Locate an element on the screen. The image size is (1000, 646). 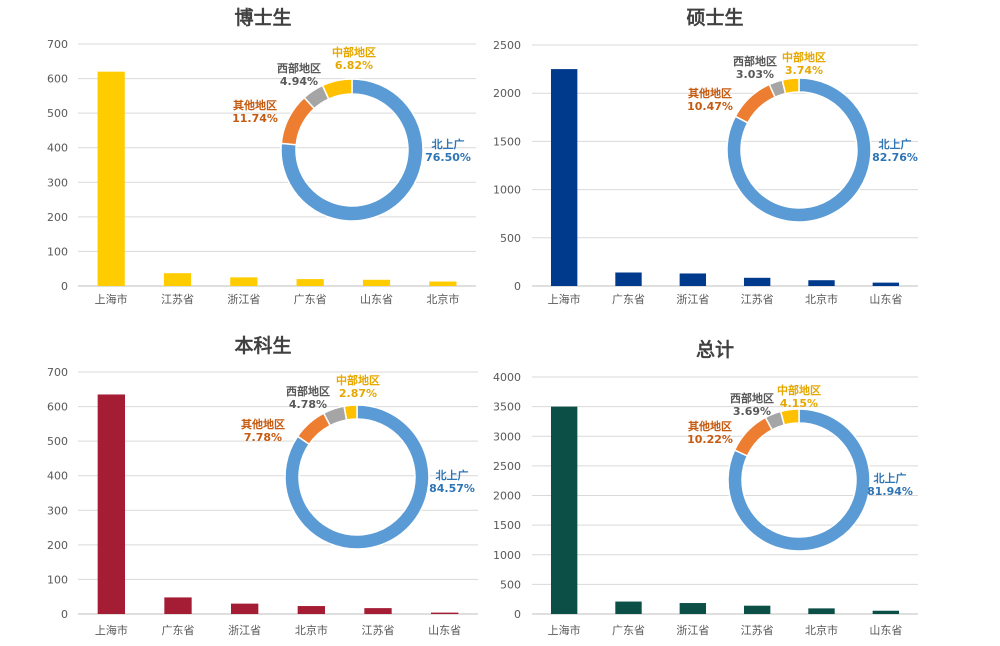
y-tick-label: 100 is located at coordinates (57, 251).